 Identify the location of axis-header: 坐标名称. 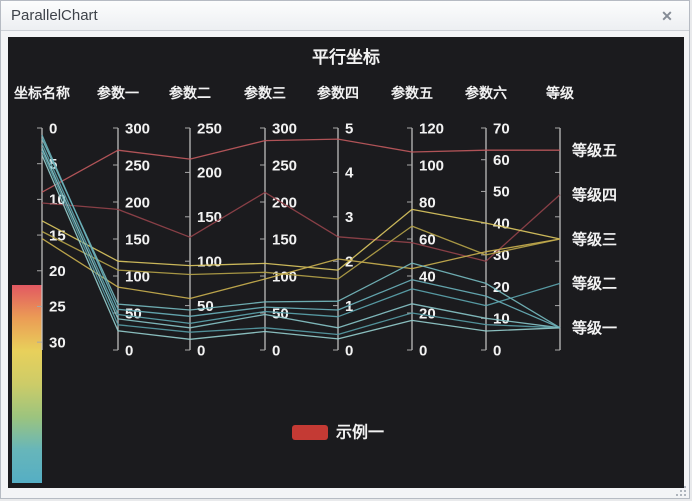
(42, 93).